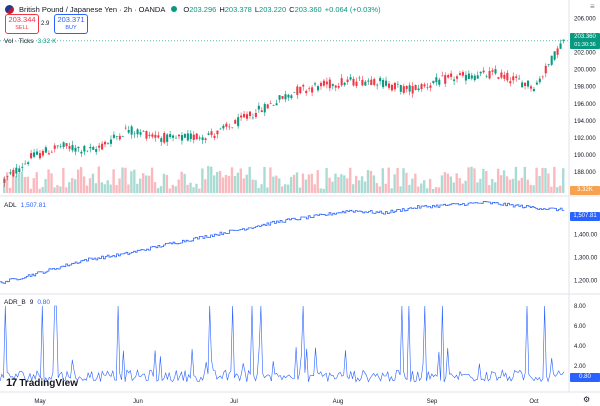 The width and height of the screenshot is (600, 406). Describe the element at coordinates (585, 105) in the screenshot. I see `price-axis-tick: 196.000` at that location.